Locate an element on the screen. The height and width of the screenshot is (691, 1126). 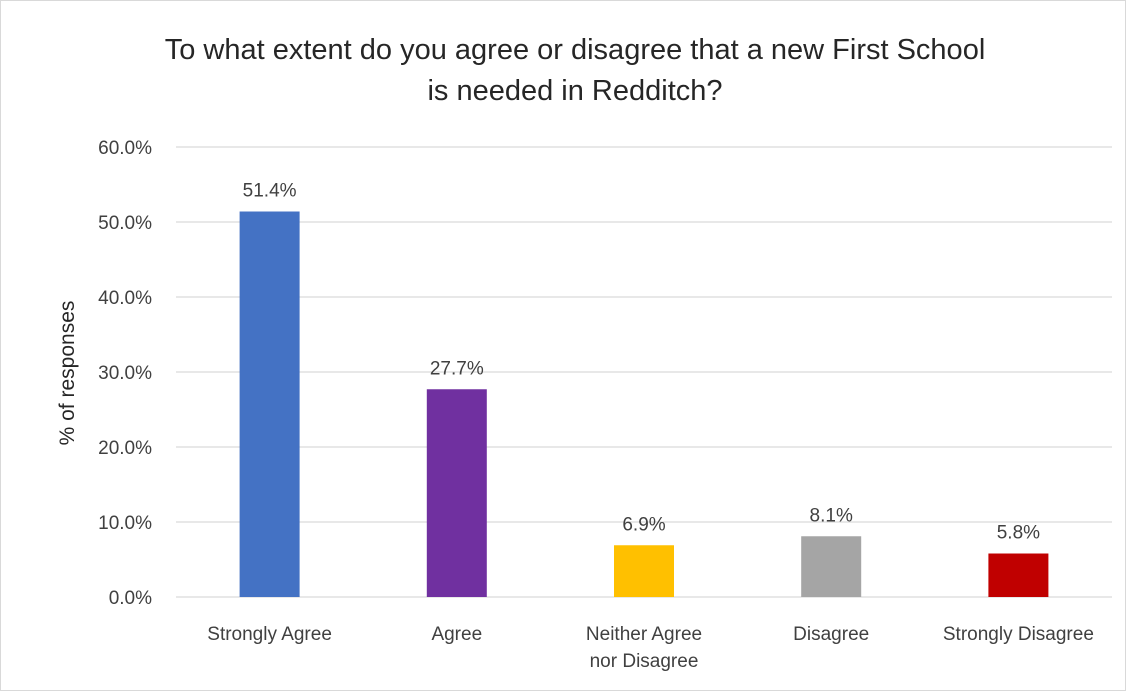
category-label: Neither Agree is located at coordinates (644, 634).